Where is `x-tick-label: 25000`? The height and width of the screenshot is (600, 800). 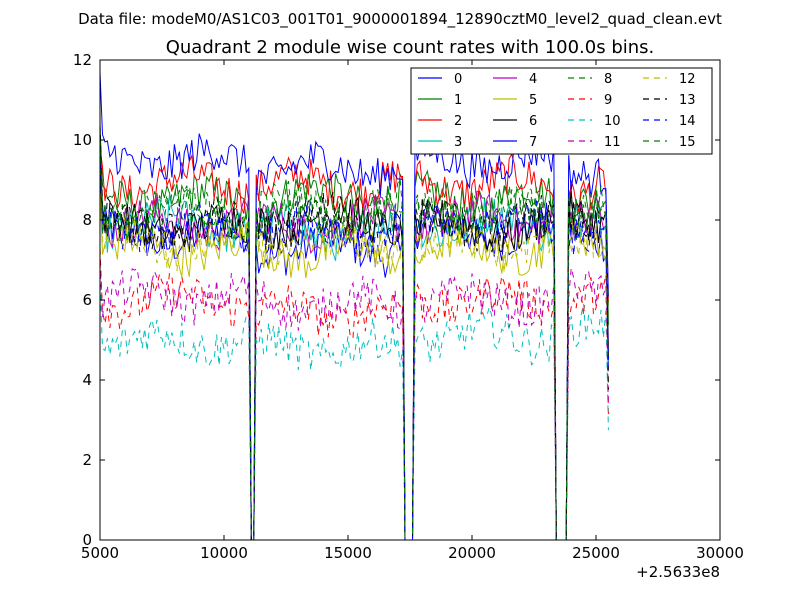 x-tick-label: 25000 is located at coordinates (596, 553).